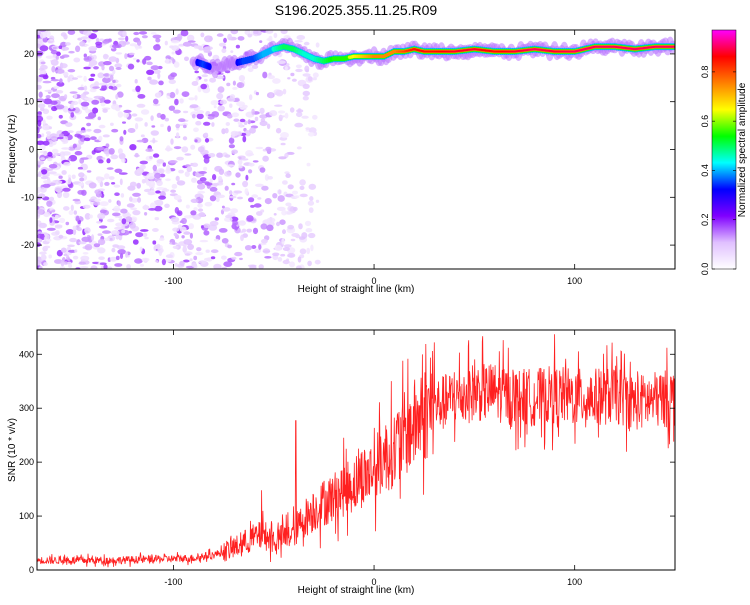 This screenshot has height=605, width=750. What do you see at coordinates (27, 245) in the screenshot?
I see `y-tick-label: -20` at bounding box center [27, 245].